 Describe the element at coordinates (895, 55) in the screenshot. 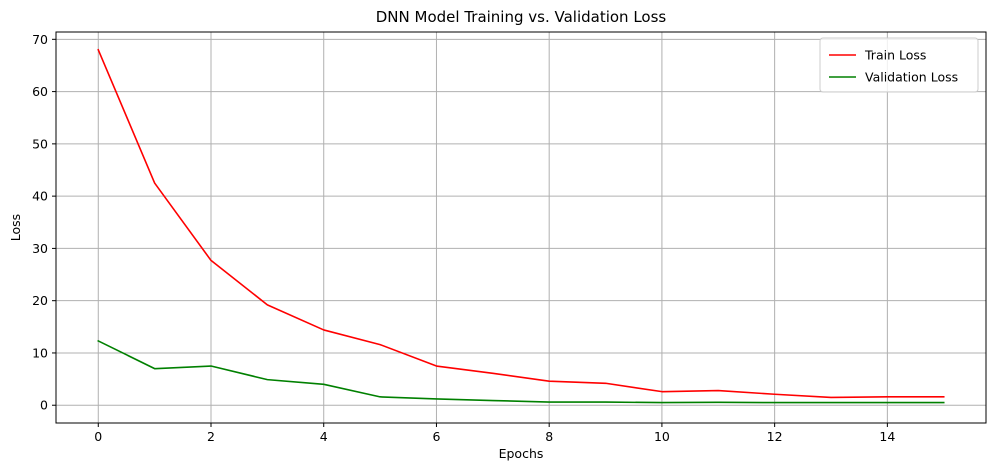

I see `legend-label: Train Loss` at that location.